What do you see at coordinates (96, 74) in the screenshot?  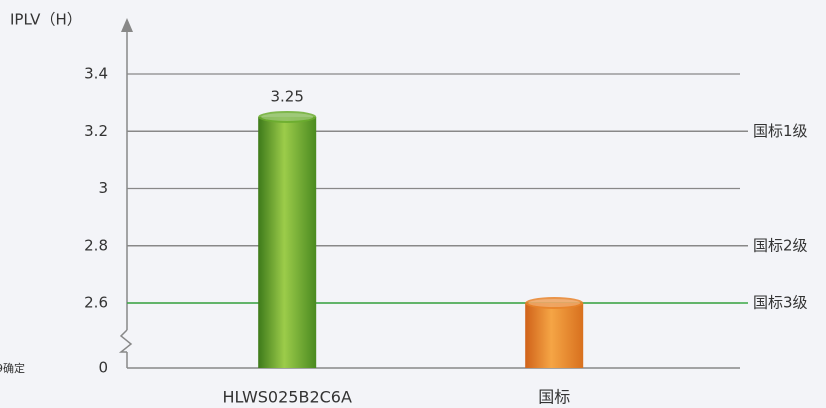 I see `y-tick-label: 3.4` at bounding box center [96, 74].